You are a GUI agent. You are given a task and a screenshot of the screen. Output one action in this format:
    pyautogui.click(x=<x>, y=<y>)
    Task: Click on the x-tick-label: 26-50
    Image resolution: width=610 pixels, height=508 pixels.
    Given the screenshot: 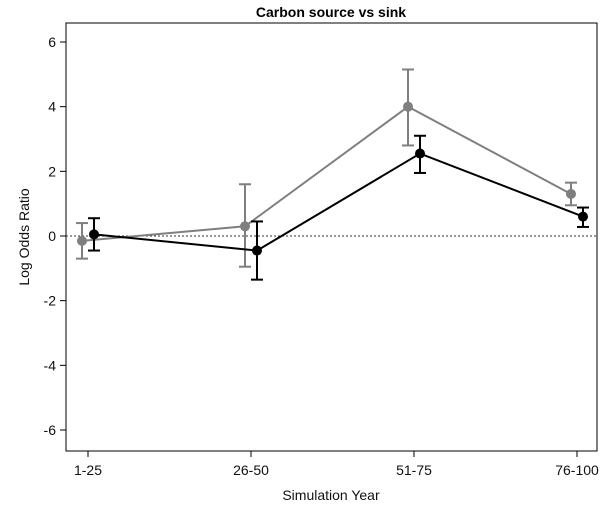 What is the action you would take?
    pyautogui.click(x=251, y=470)
    